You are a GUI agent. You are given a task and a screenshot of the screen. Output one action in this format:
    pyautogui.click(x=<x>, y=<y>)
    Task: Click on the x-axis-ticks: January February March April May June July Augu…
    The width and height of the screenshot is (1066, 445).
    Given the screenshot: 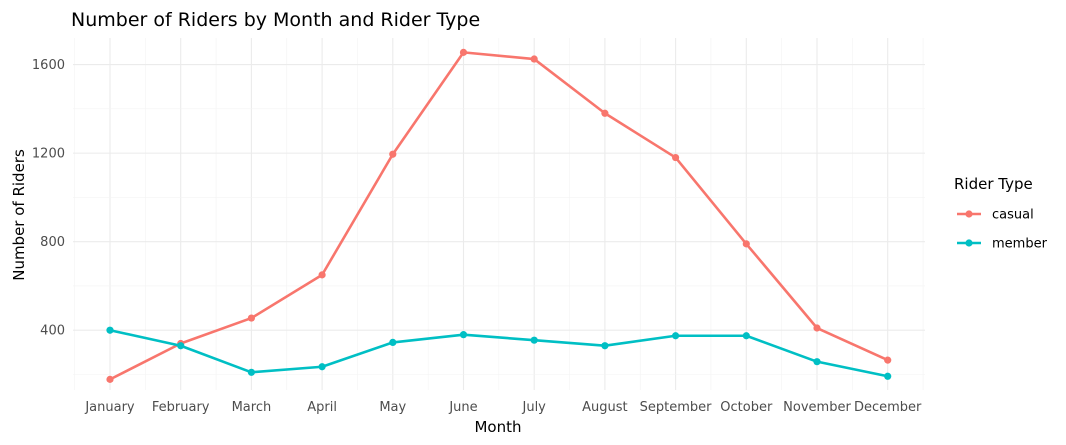 What is the action you would take?
    pyautogui.click(x=503, y=407)
    